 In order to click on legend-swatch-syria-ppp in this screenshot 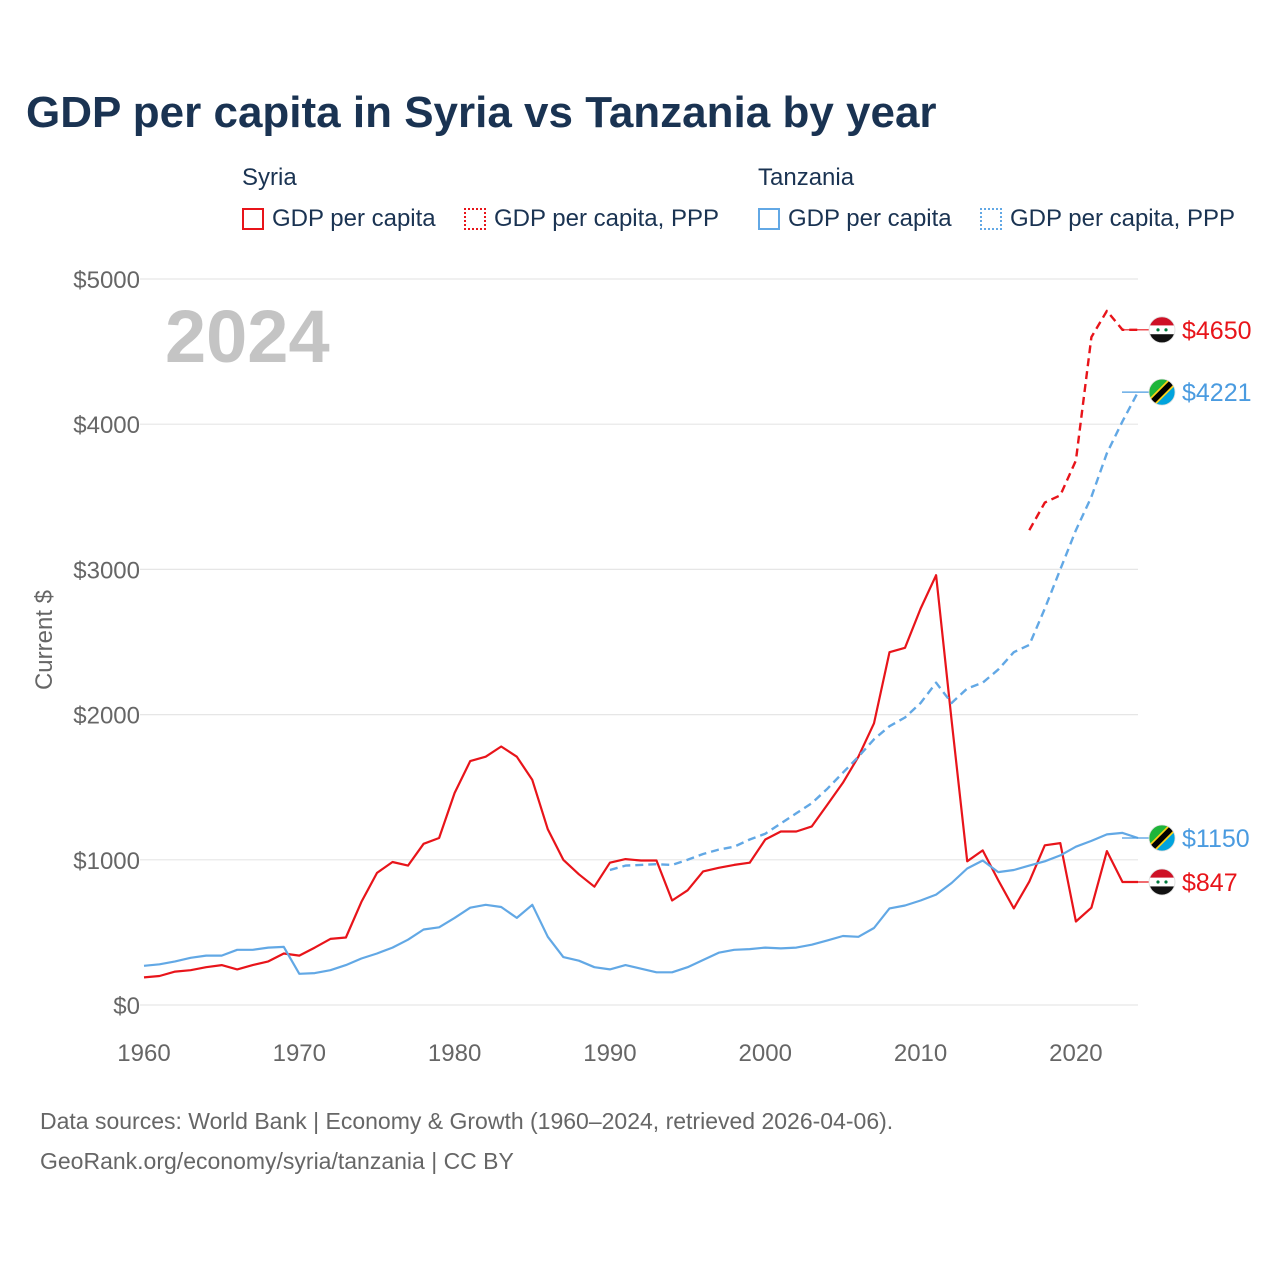, I will do `click(475, 219)`.